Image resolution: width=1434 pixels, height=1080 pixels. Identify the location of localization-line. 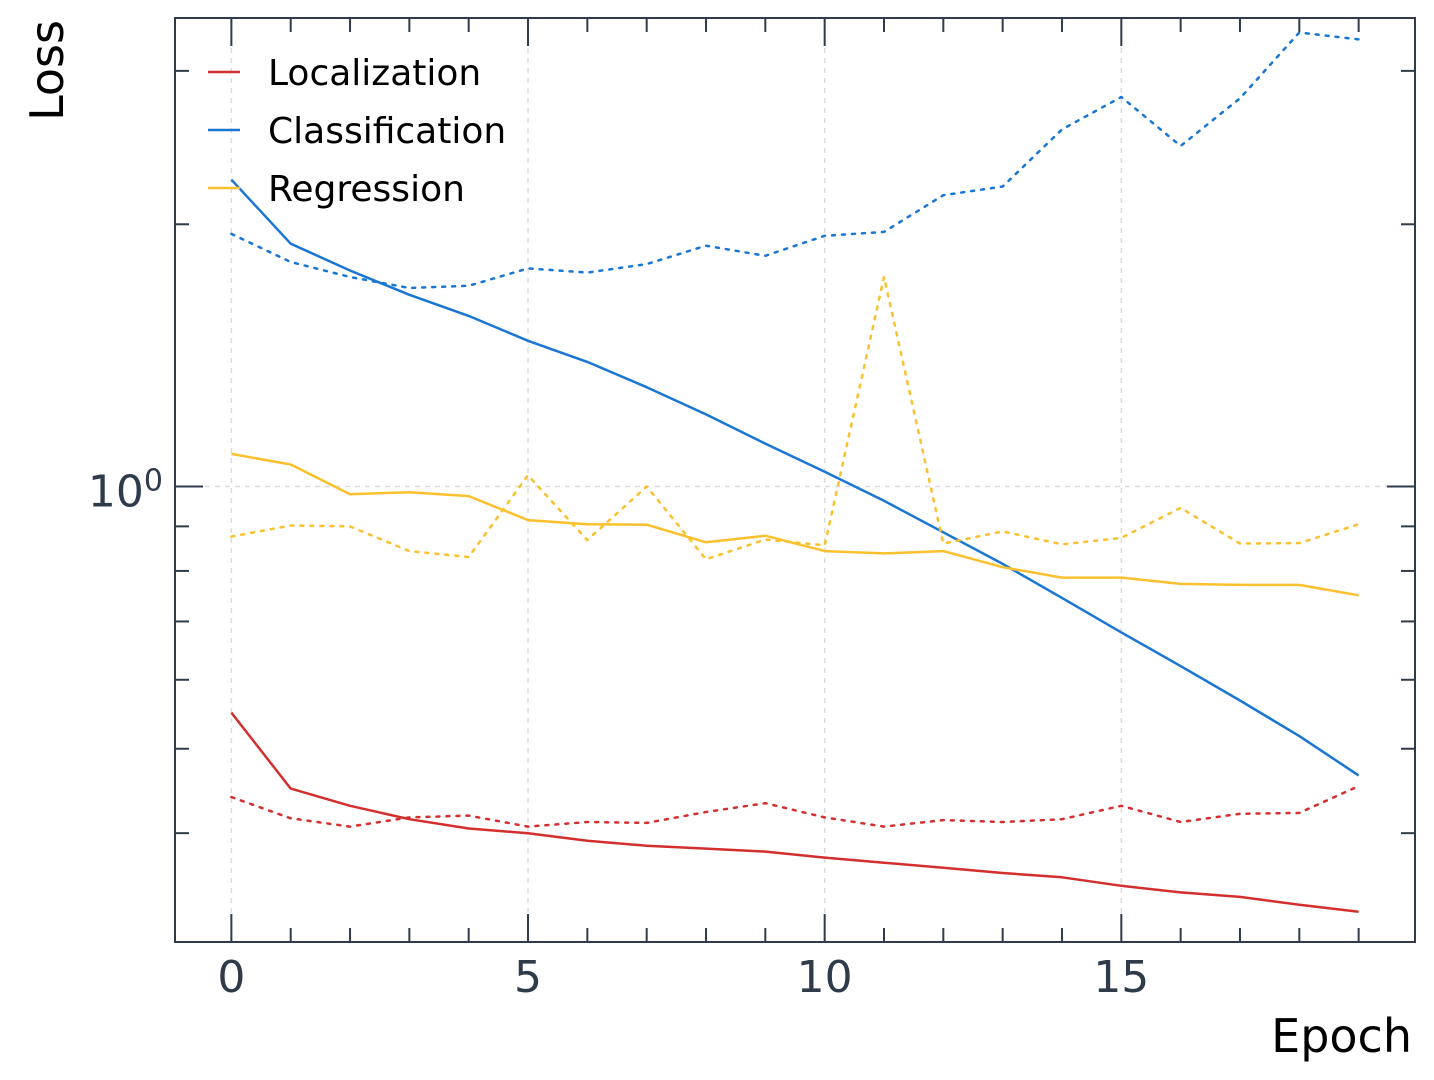
(794, 812).